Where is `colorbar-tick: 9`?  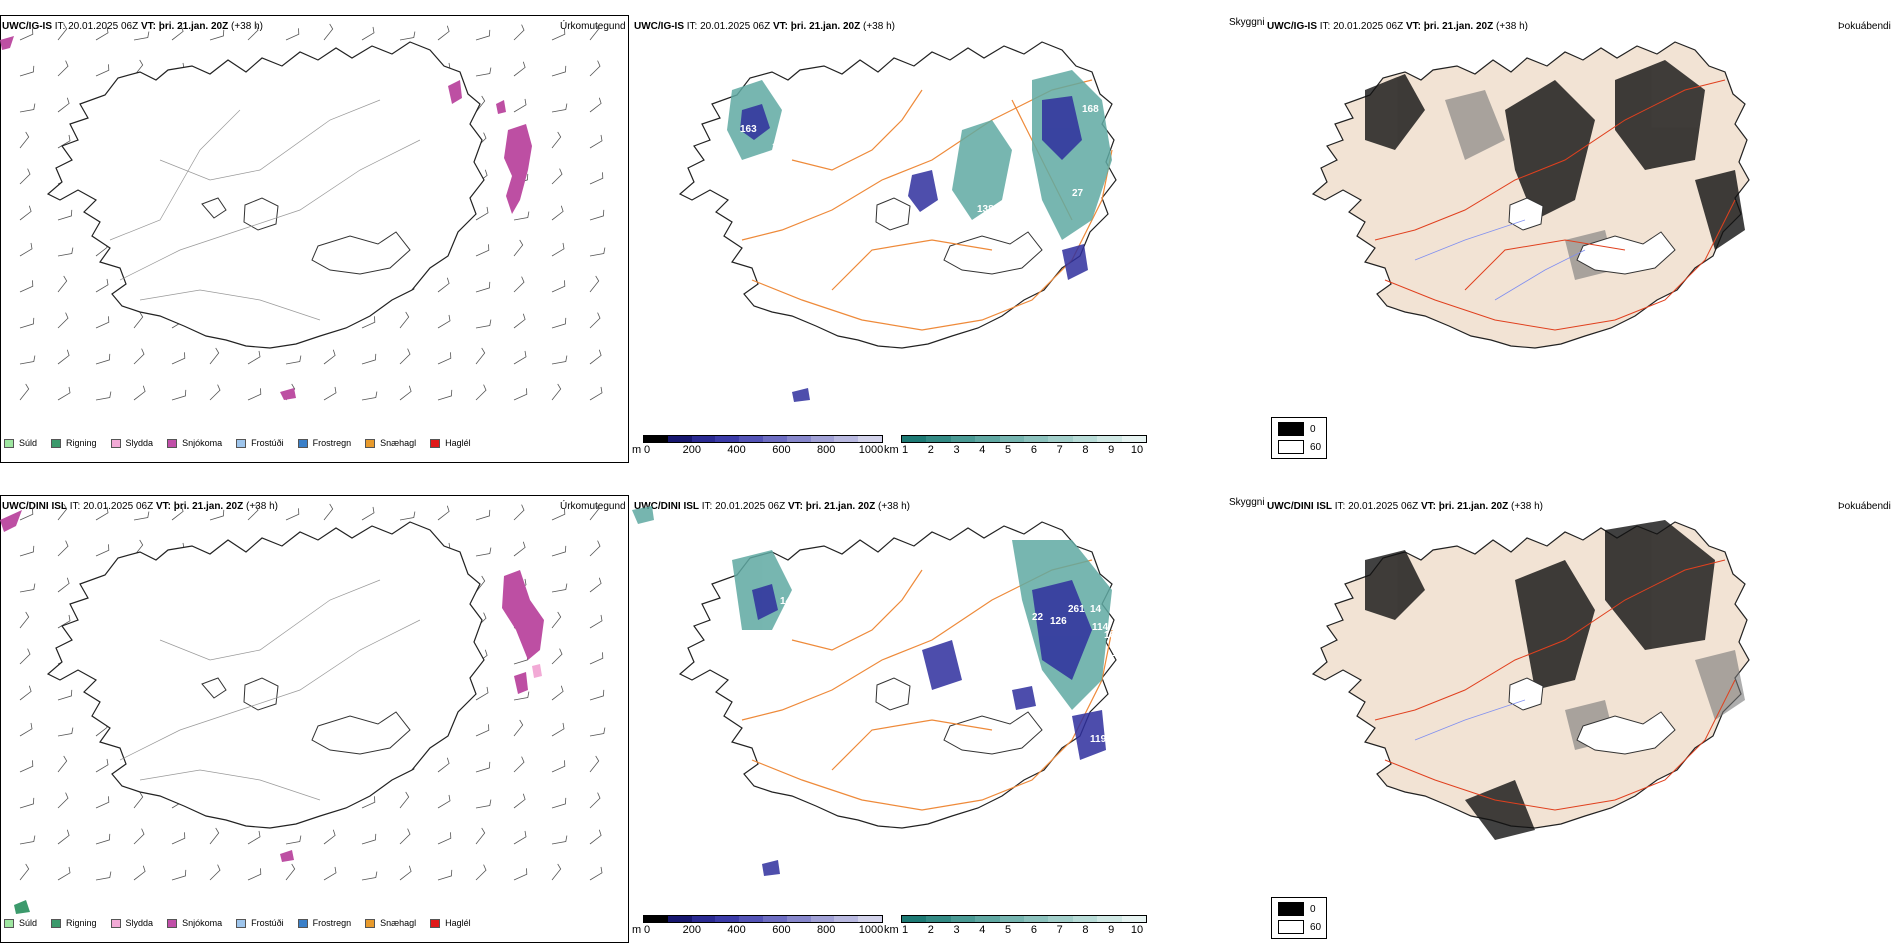 colorbar-tick: 9 is located at coordinates (1111, 450).